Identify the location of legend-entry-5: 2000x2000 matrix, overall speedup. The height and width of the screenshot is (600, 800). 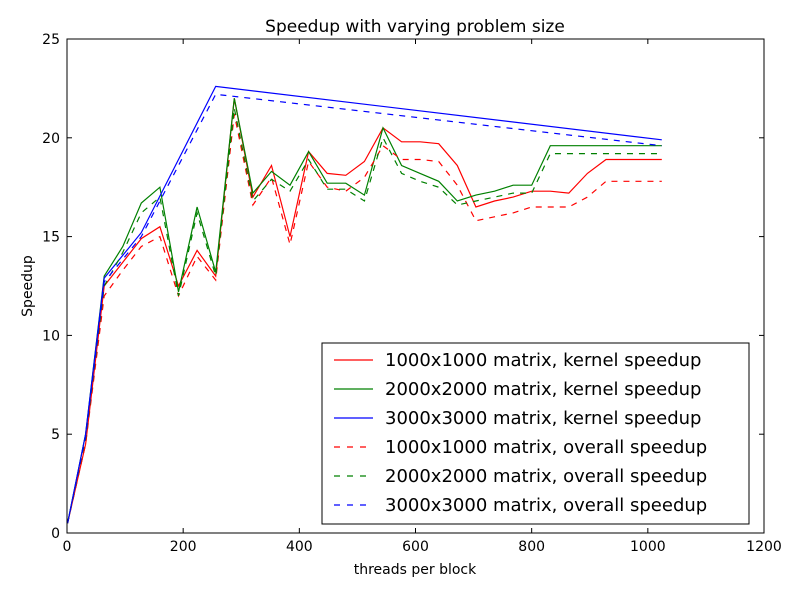
(520, 476).